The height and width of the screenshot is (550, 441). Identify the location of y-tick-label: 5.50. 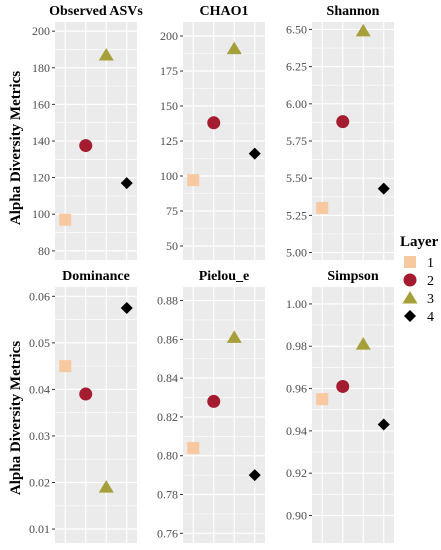
(296, 178).